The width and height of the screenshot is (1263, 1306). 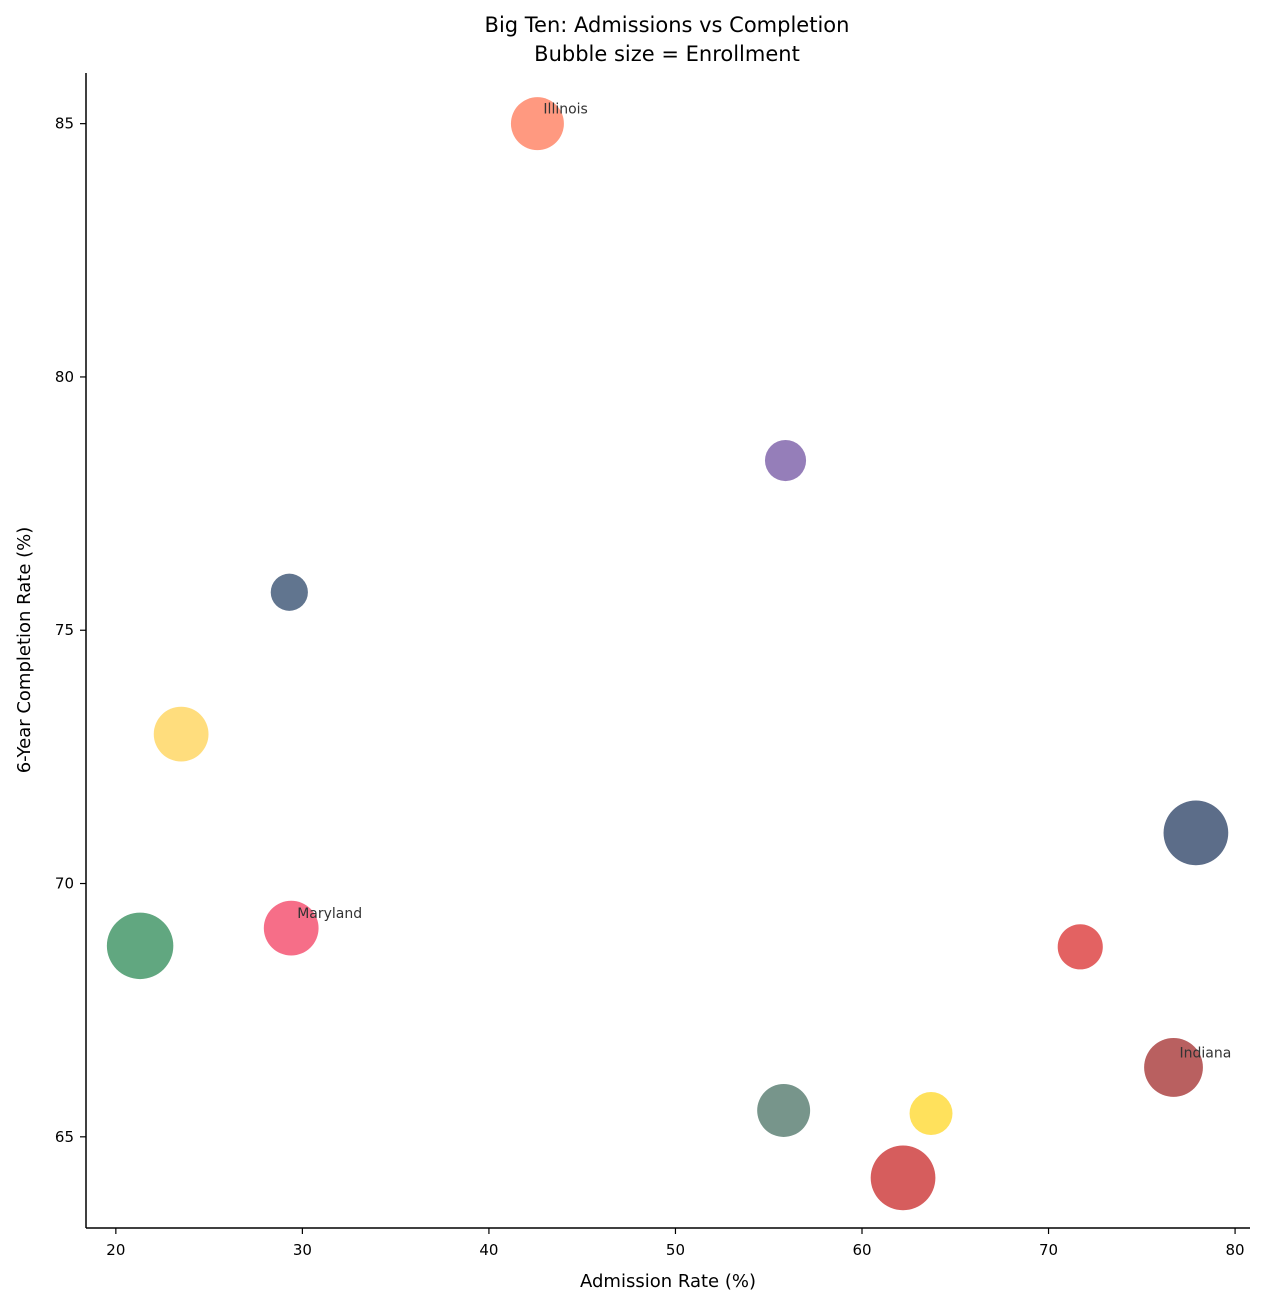 I want to click on y-tick-label: 85, so click(x=64, y=124).